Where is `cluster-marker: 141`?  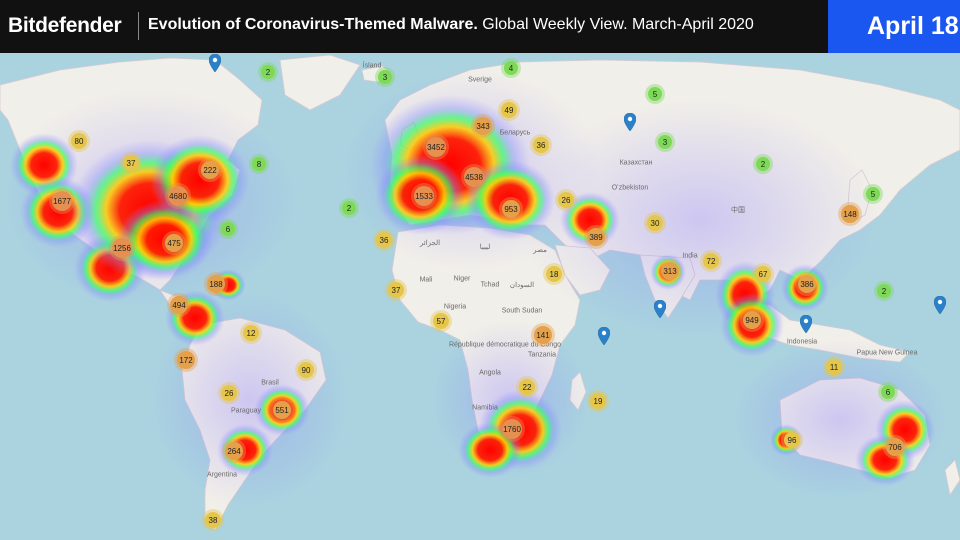 cluster-marker: 141 is located at coordinates (543, 335).